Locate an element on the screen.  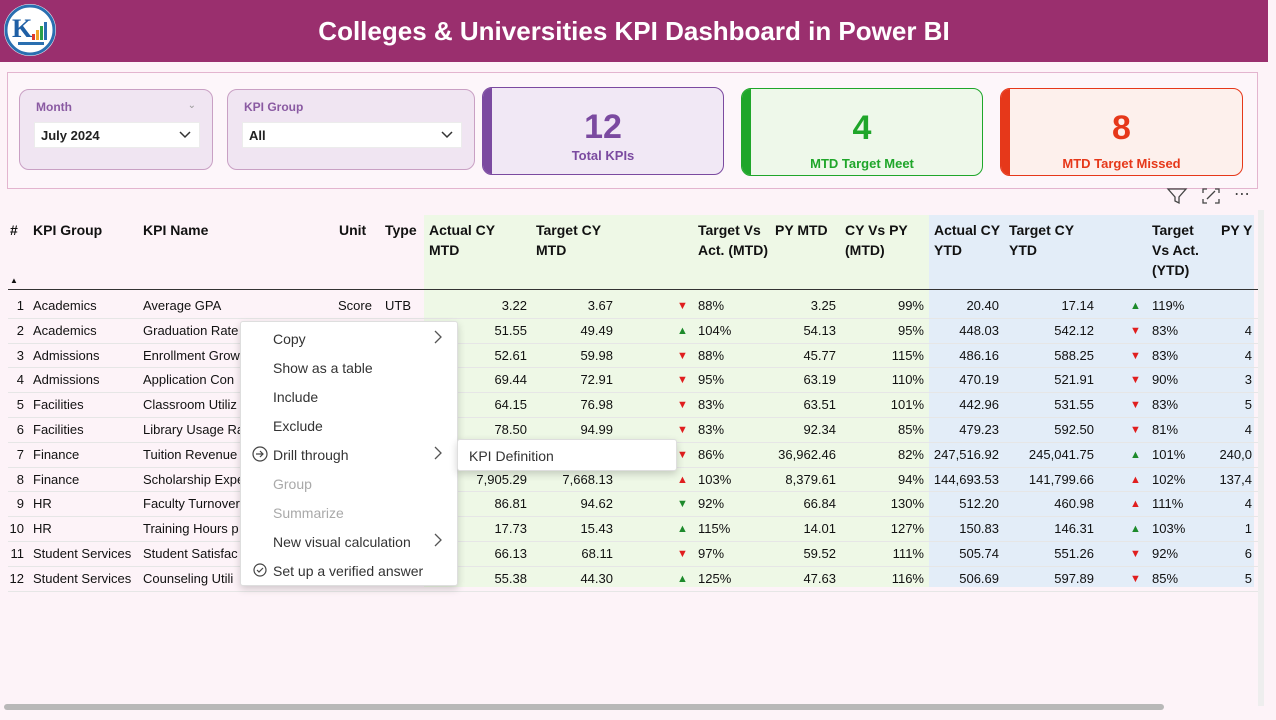
cell-row-number: 4 is located at coordinates (20, 380).